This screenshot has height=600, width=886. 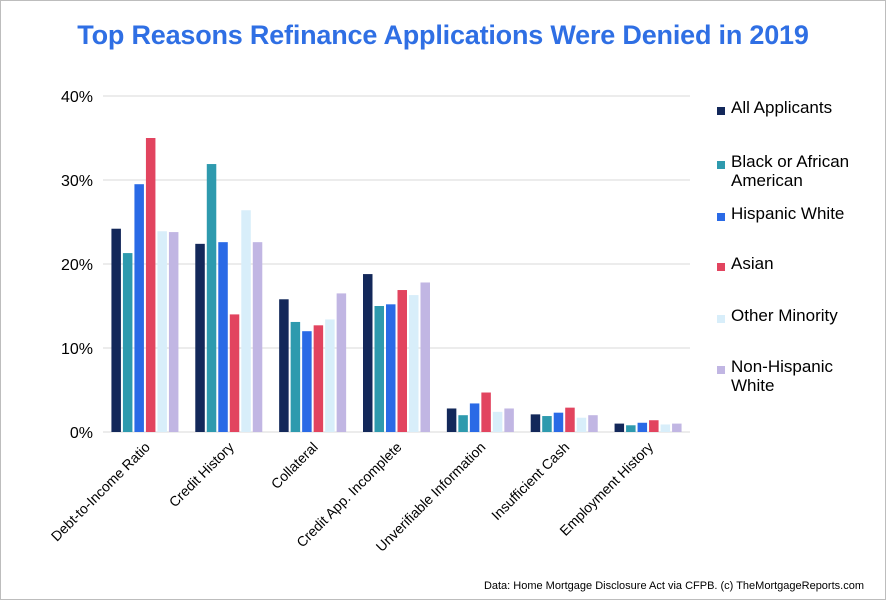 What do you see at coordinates (752, 263) in the screenshot?
I see `legend-label: Asian` at bounding box center [752, 263].